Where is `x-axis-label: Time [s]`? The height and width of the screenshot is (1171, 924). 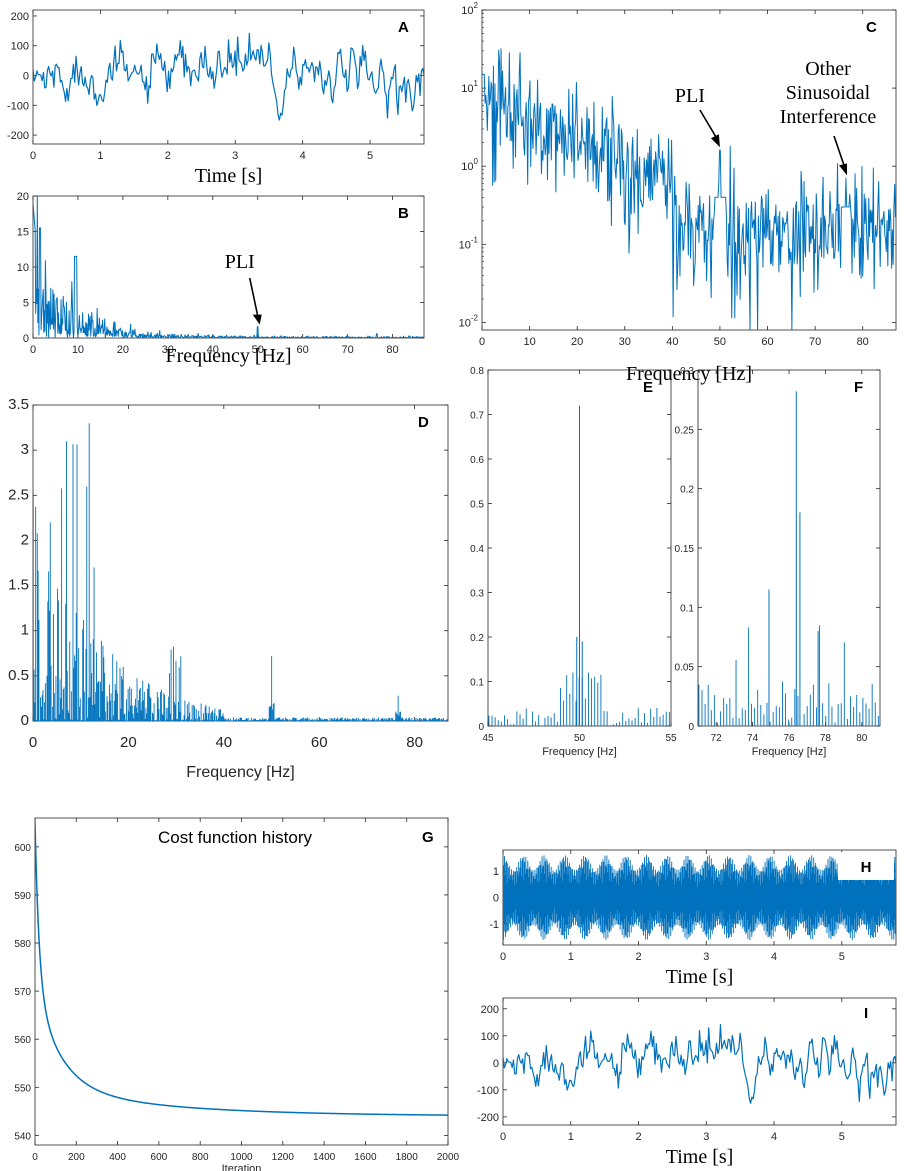
x-axis-label: Time [s] is located at coordinates (229, 176).